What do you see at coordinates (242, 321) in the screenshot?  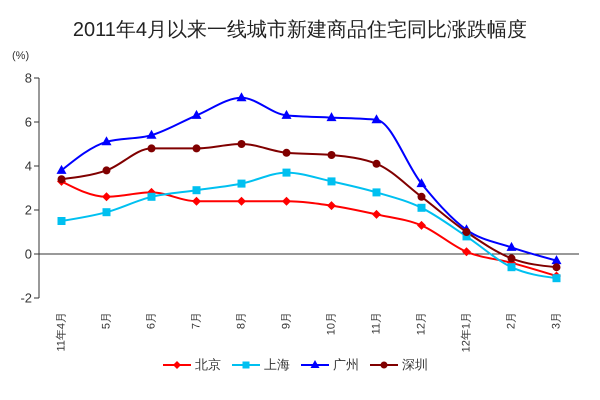 I see `x-tick-label: 8月` at bounding box center [242, 321].